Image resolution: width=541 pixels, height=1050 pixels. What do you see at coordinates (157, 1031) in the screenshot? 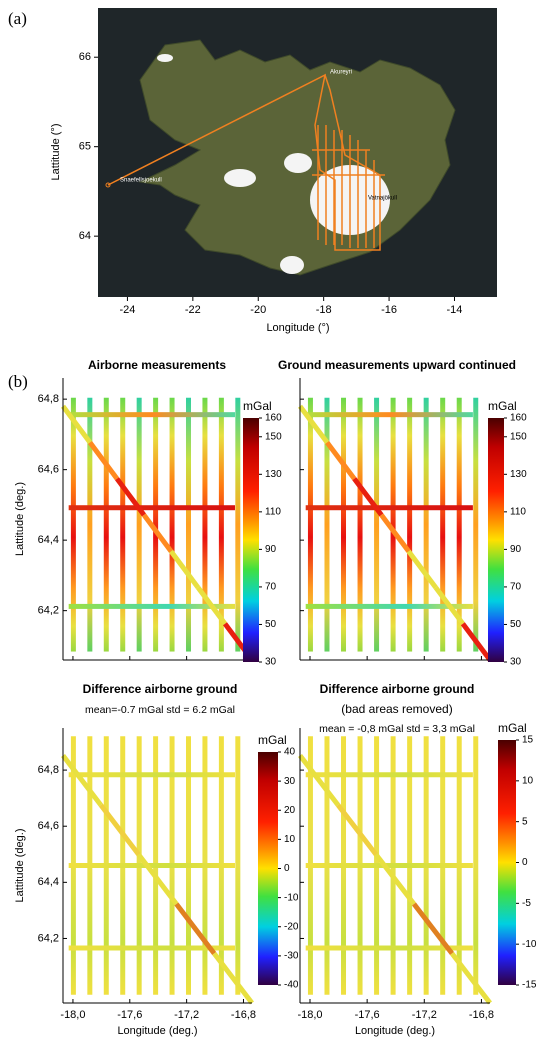
I see `x-axis-label: Longitude (deg.)` at bounding box center [157, 1031].